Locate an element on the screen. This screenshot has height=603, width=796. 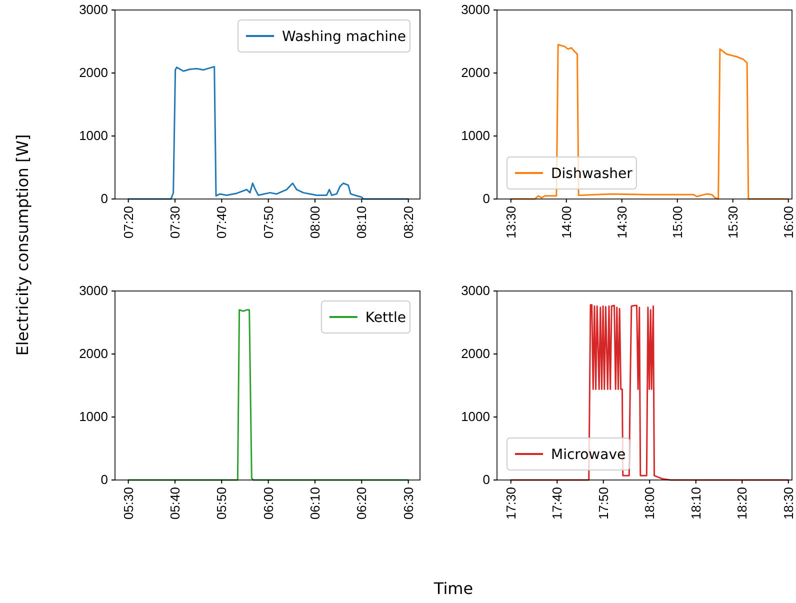
x-tick-label: 18:10 is located at coordinates (696, 503).